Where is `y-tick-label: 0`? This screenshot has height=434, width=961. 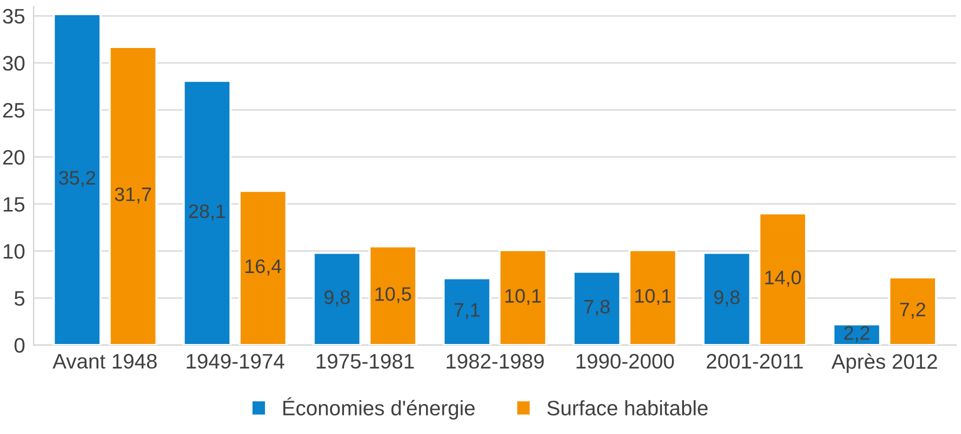
y-tick-label: 0 is located at coordinates (19, 345).